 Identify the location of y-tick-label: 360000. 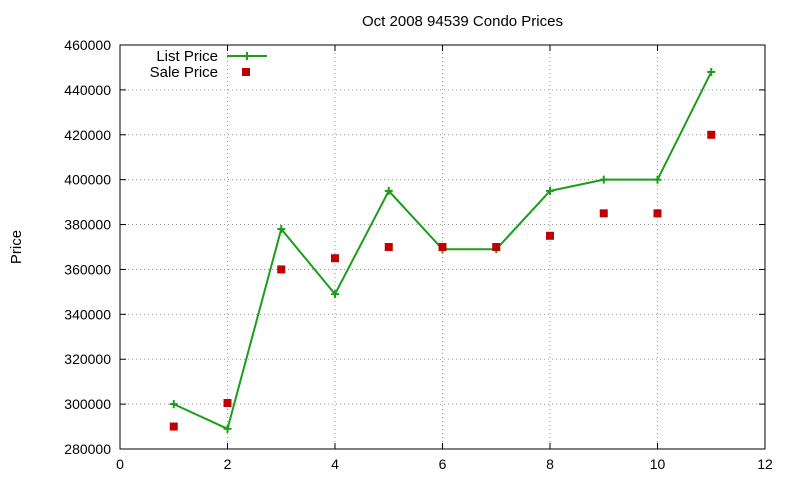
(87, 269).